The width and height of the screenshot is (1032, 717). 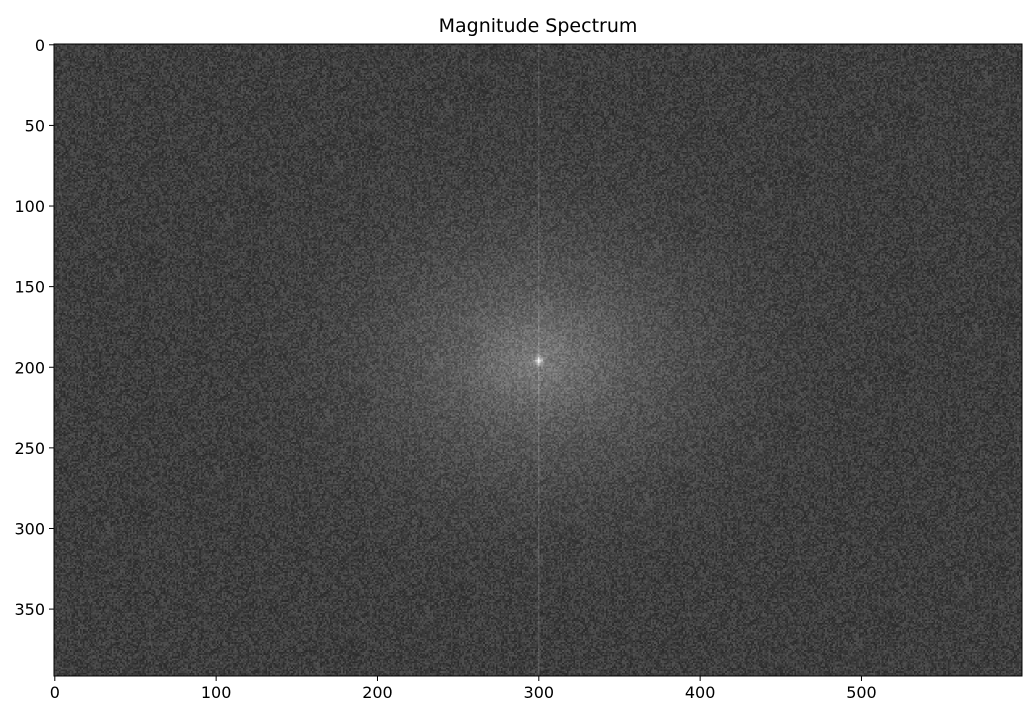 I want to click on x-tick-label: 500, so click(x=861, y=692).